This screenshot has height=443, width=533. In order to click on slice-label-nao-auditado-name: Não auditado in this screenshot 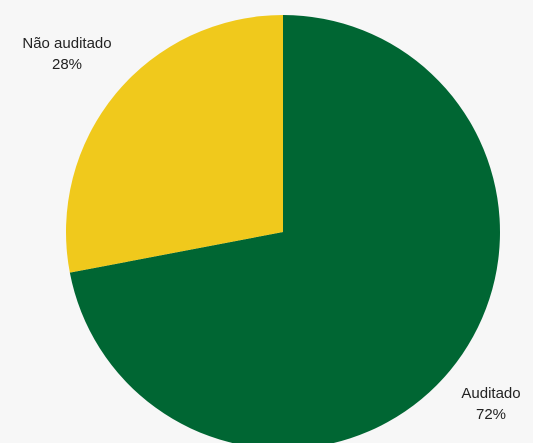, I will do `click(66, 43)`.